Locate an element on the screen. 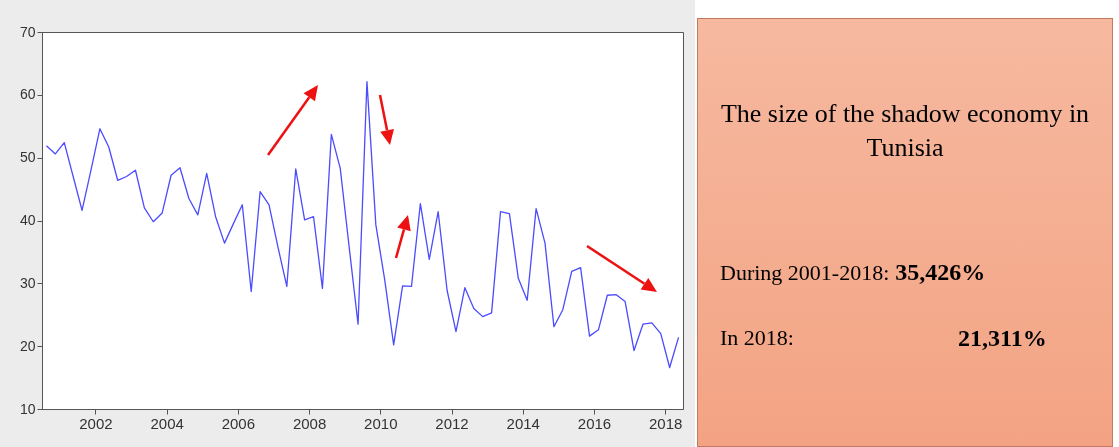 The height and width of the screenshot is (447, 1119). x-tick-label: 2006 is located at coordinates (238, 423).